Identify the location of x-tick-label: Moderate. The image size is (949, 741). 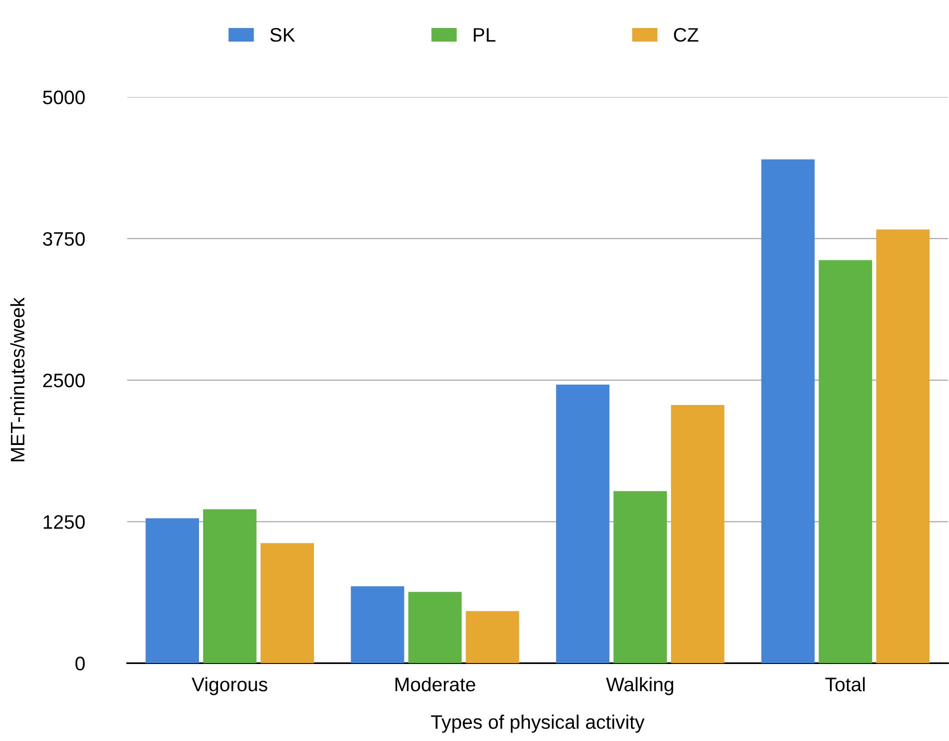
(436, 684).